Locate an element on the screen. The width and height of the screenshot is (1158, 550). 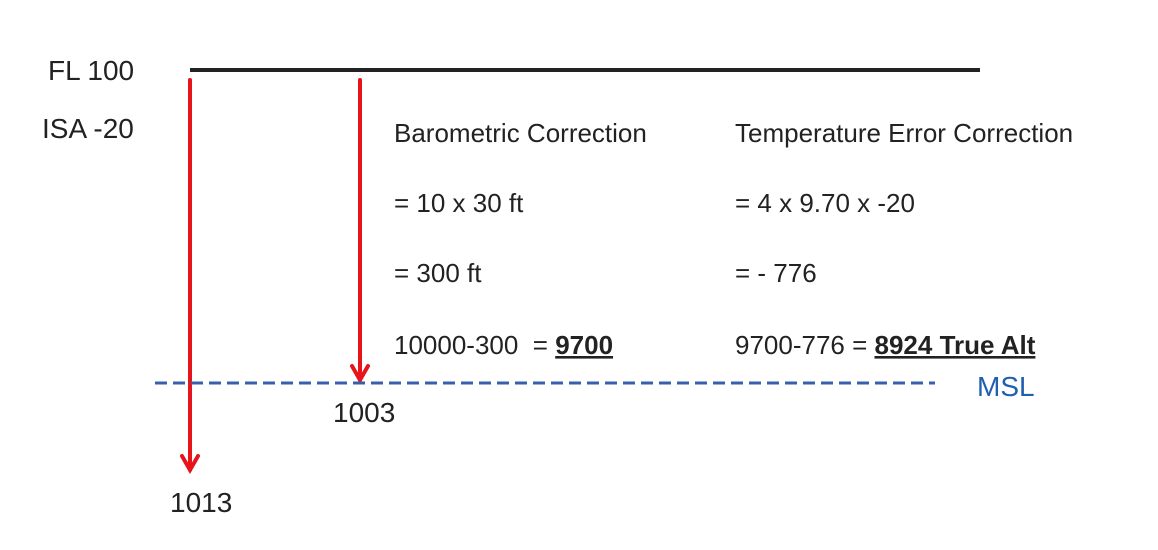
calc-line: = 300 ft is located at coordinates (438, 273).